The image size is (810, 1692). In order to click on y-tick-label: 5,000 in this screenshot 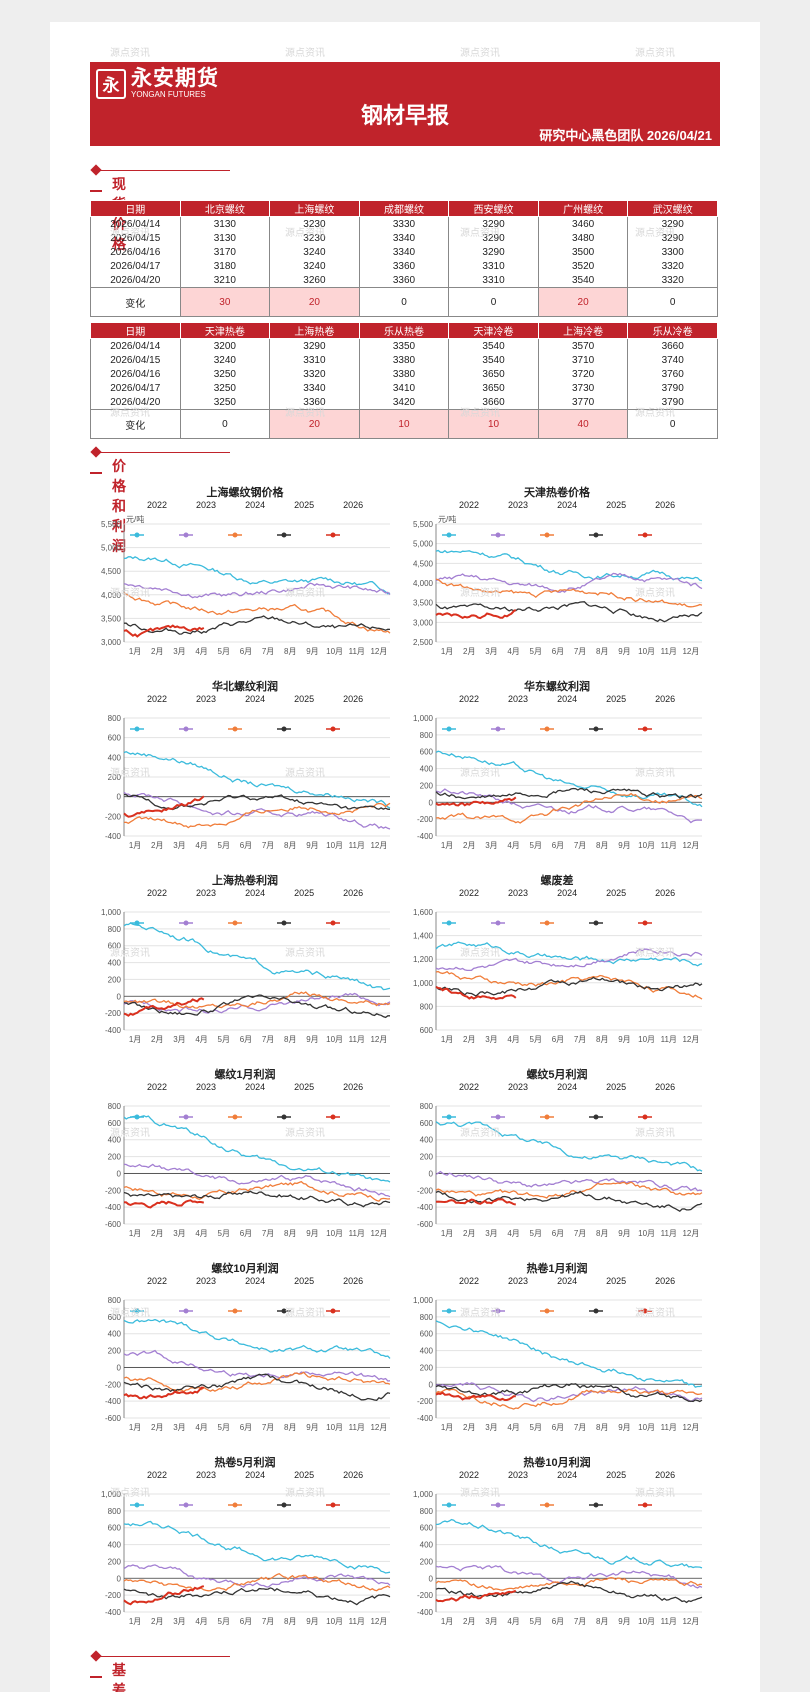, I will do `click(111, 548)`.